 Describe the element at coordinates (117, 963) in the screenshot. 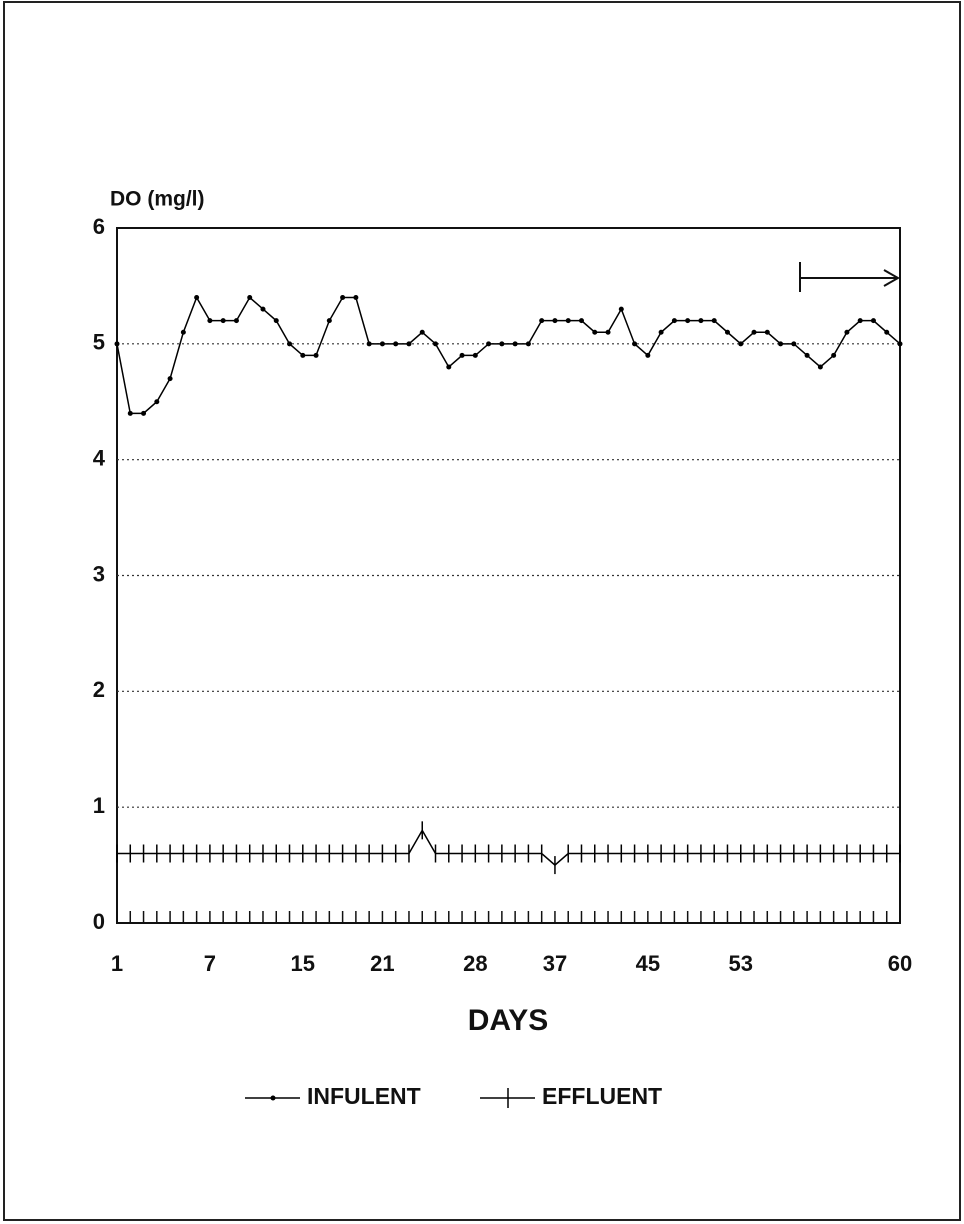

I see `x-tick-label: 1` at that location.